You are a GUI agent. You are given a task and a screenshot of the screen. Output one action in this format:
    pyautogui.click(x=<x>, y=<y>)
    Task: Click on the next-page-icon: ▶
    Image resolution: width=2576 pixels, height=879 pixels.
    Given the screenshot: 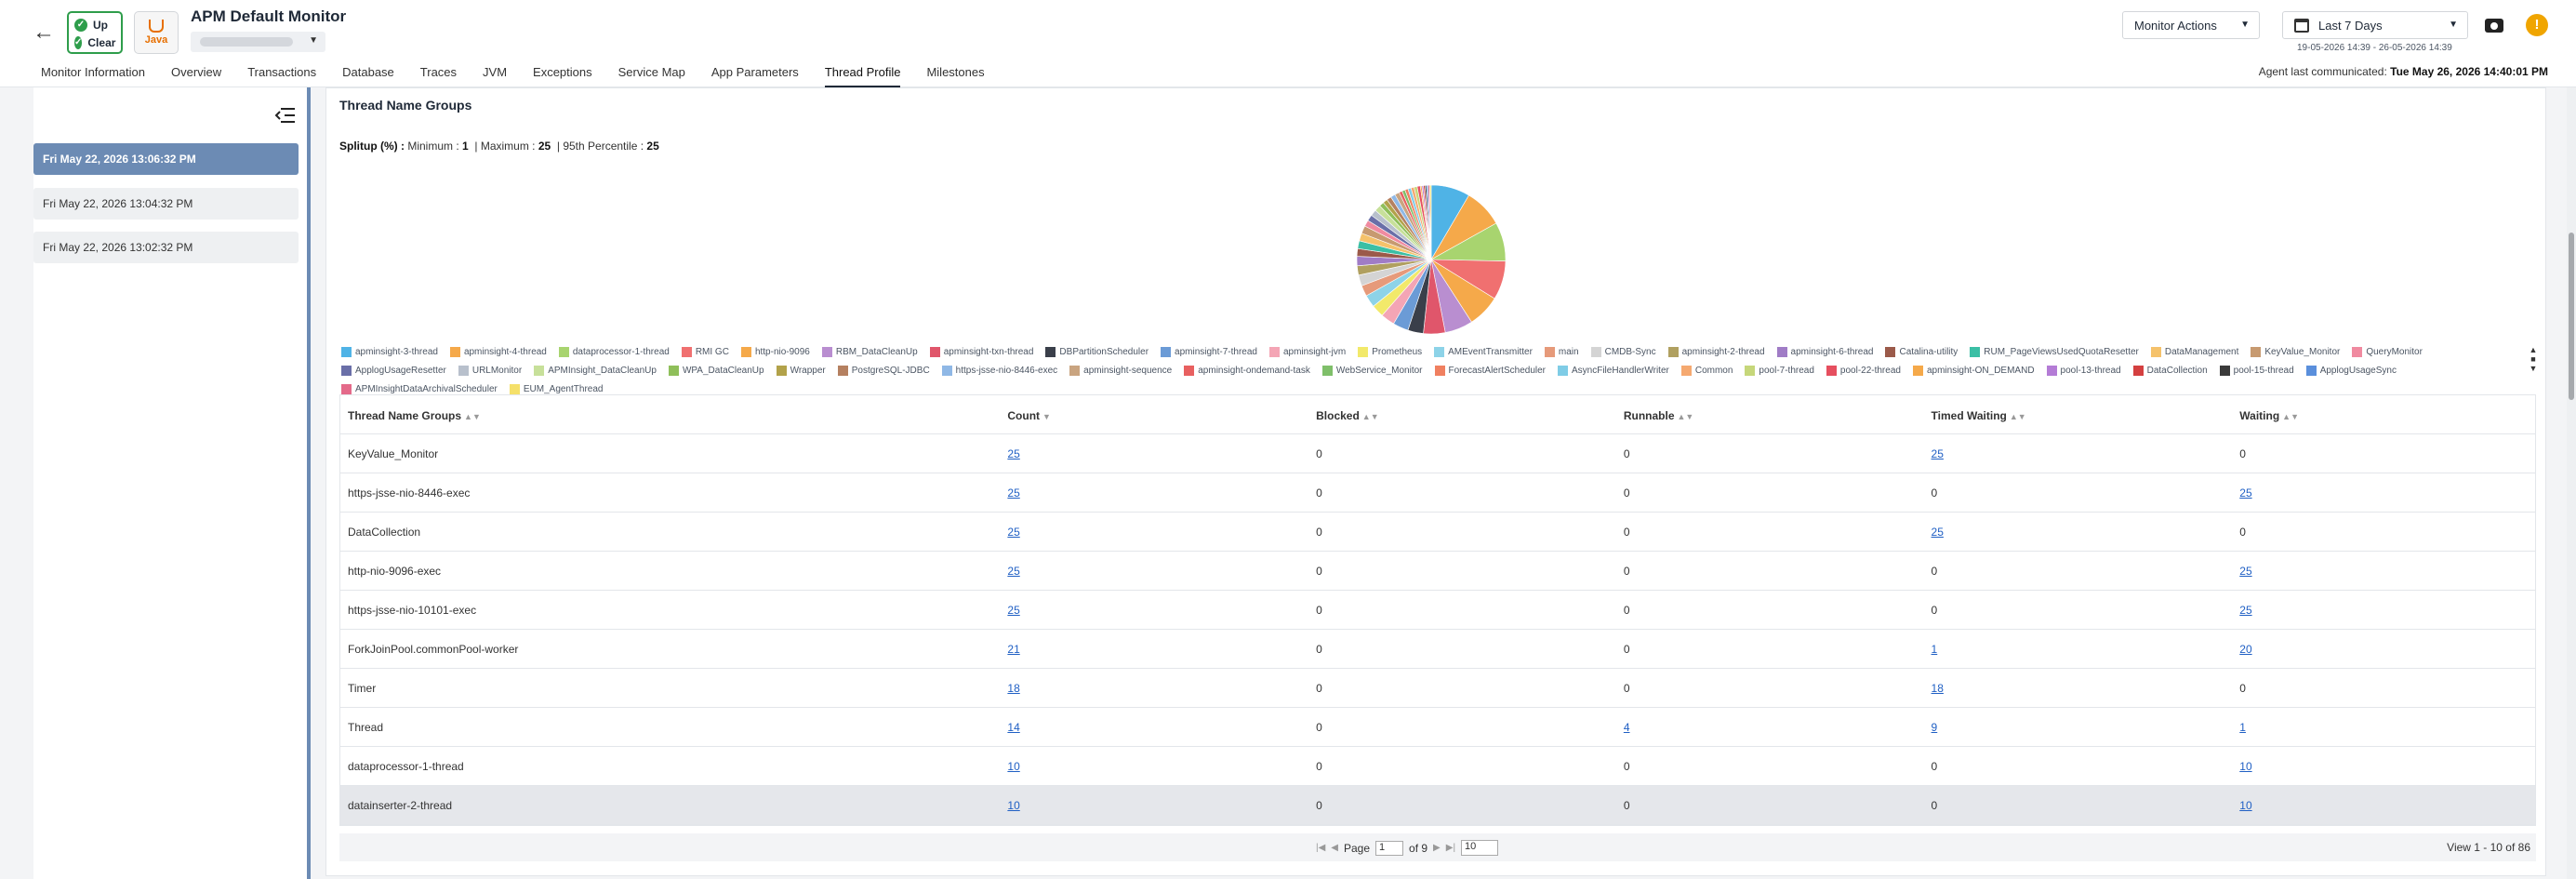 What is the action you would take?
    pyautogui.click(x=1437, y=848)
    